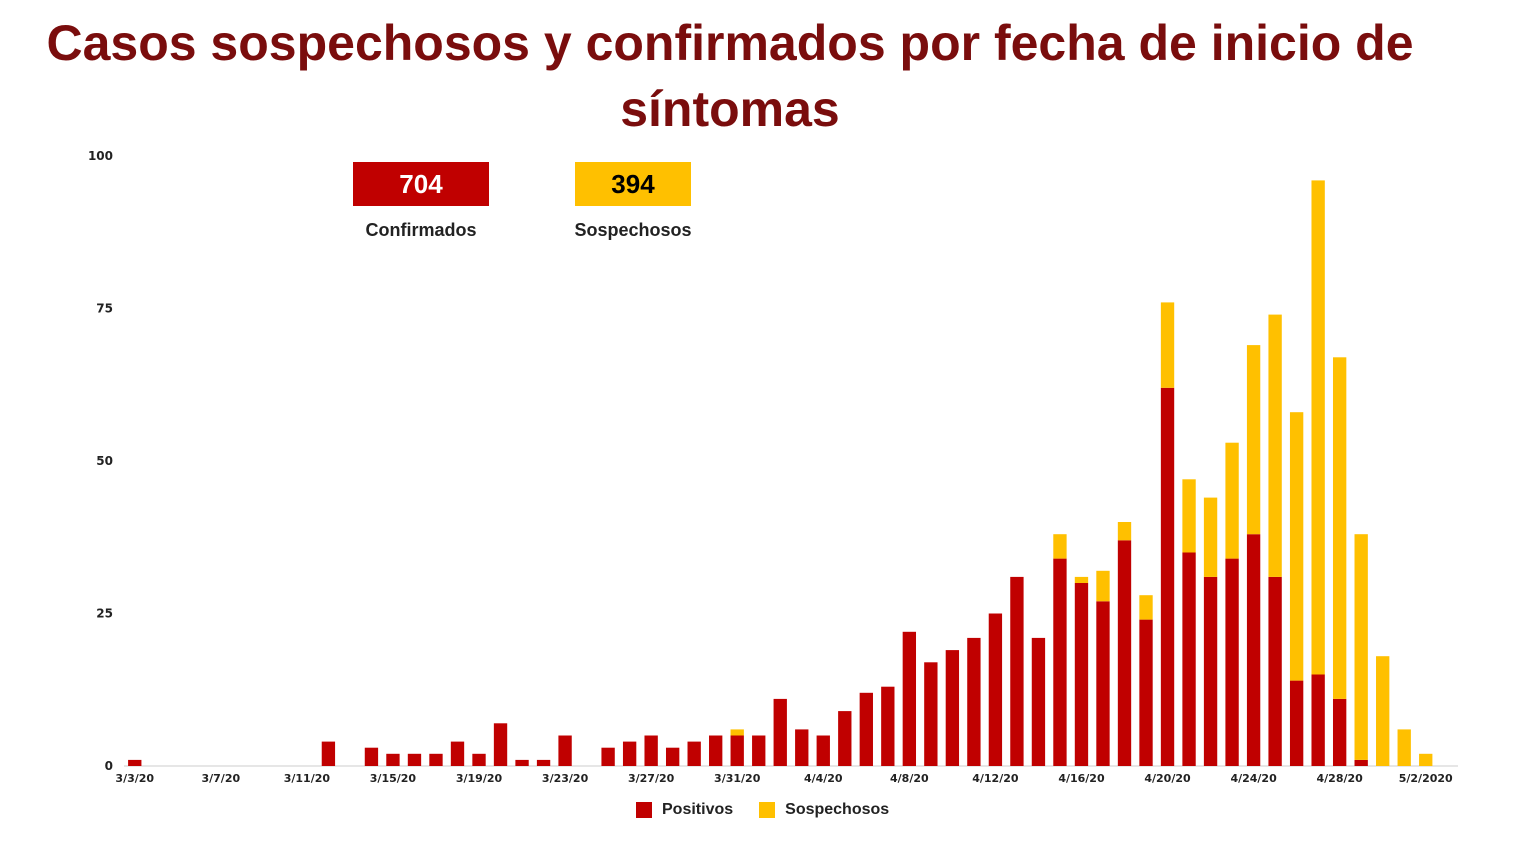 The width and height of the screenshot is (1536, 864). What do you see at coordinates (1340, 778) in the screenshot?
I see `x-tick-label: 4/28/20` at bounding box center [1340, 778].